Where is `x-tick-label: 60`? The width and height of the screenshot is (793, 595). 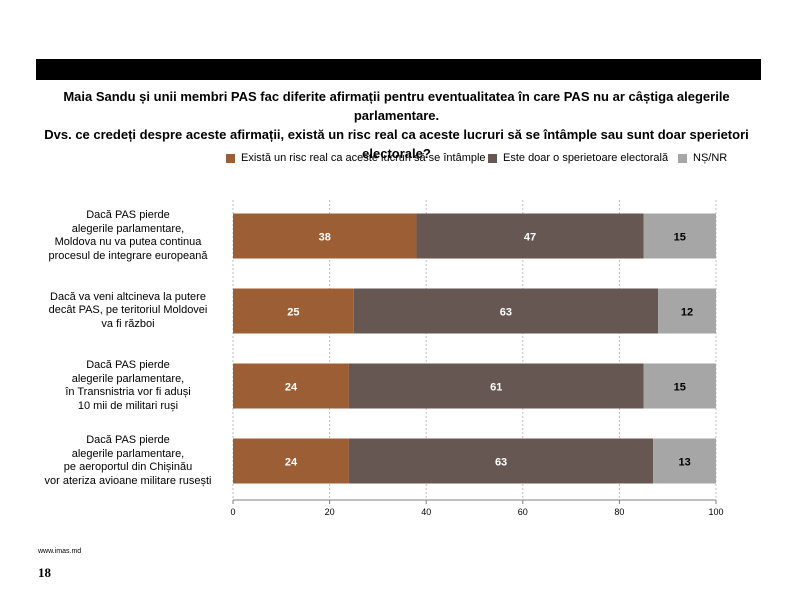
x-tick-label: 60 is located at coordinates (523, 512).